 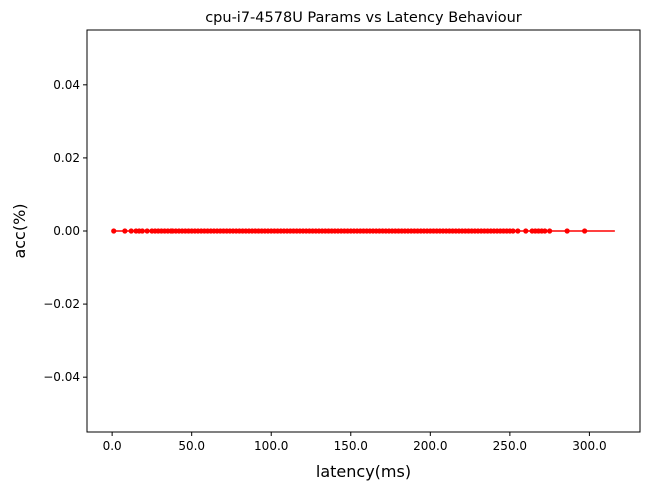 What do you see at coordinates (351, 446) in the screenshot?
I see `x-tick-label: 150.0` at bounding box center [351, 446].